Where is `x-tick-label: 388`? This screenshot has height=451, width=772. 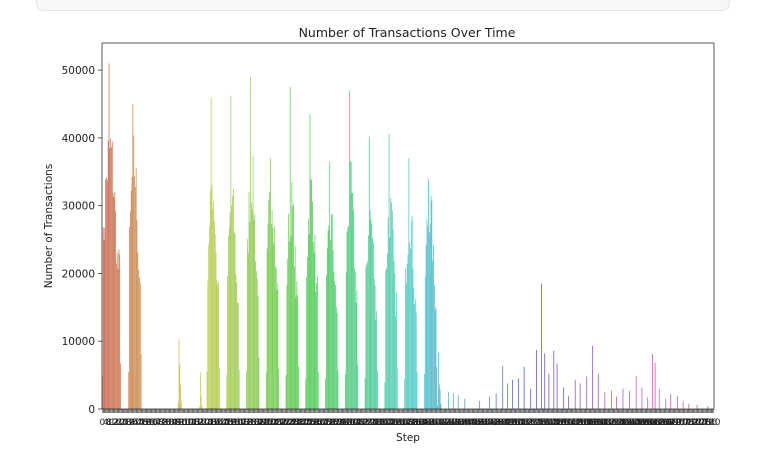
x-tick-label: 388 is located at coordinates (421, 423).